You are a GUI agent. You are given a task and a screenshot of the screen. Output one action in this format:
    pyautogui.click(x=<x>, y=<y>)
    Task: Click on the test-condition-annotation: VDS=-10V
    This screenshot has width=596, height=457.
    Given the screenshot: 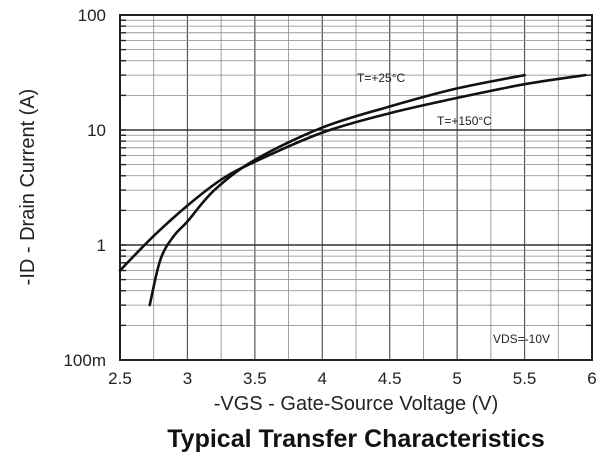 What is the action you would take?
    pyautogui.click(x=521, y=339)
    